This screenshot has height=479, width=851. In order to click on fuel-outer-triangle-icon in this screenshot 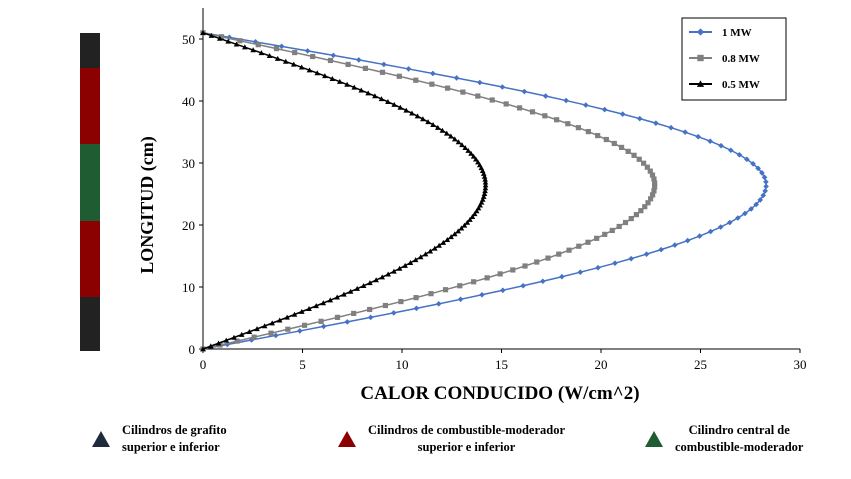, I will do `click(347, 439)`.